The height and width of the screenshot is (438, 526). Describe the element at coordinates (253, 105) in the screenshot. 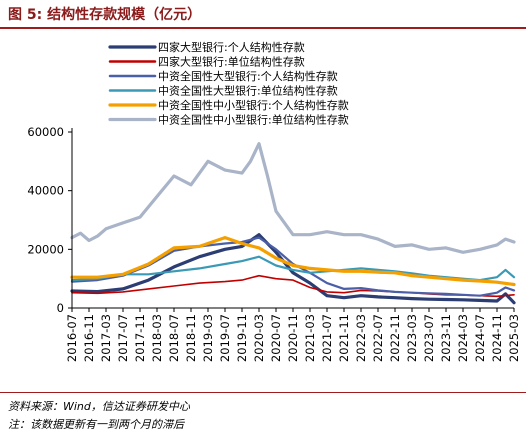

I see `legend-label-5: 中资全国性中小型银行:个人结构性存款` at that location.